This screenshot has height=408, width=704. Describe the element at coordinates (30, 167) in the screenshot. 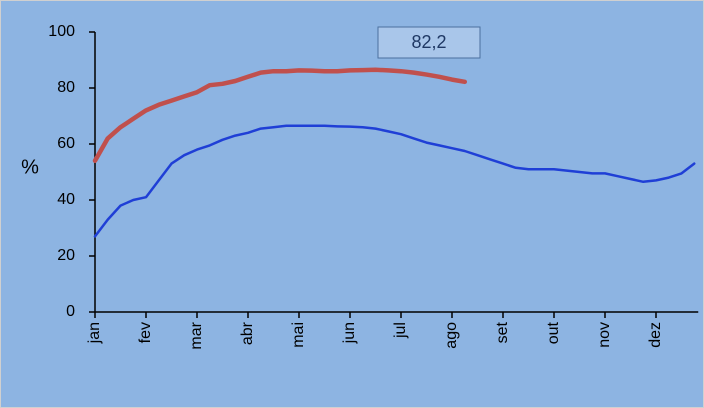

I see `y-axis-label: %` at that location.